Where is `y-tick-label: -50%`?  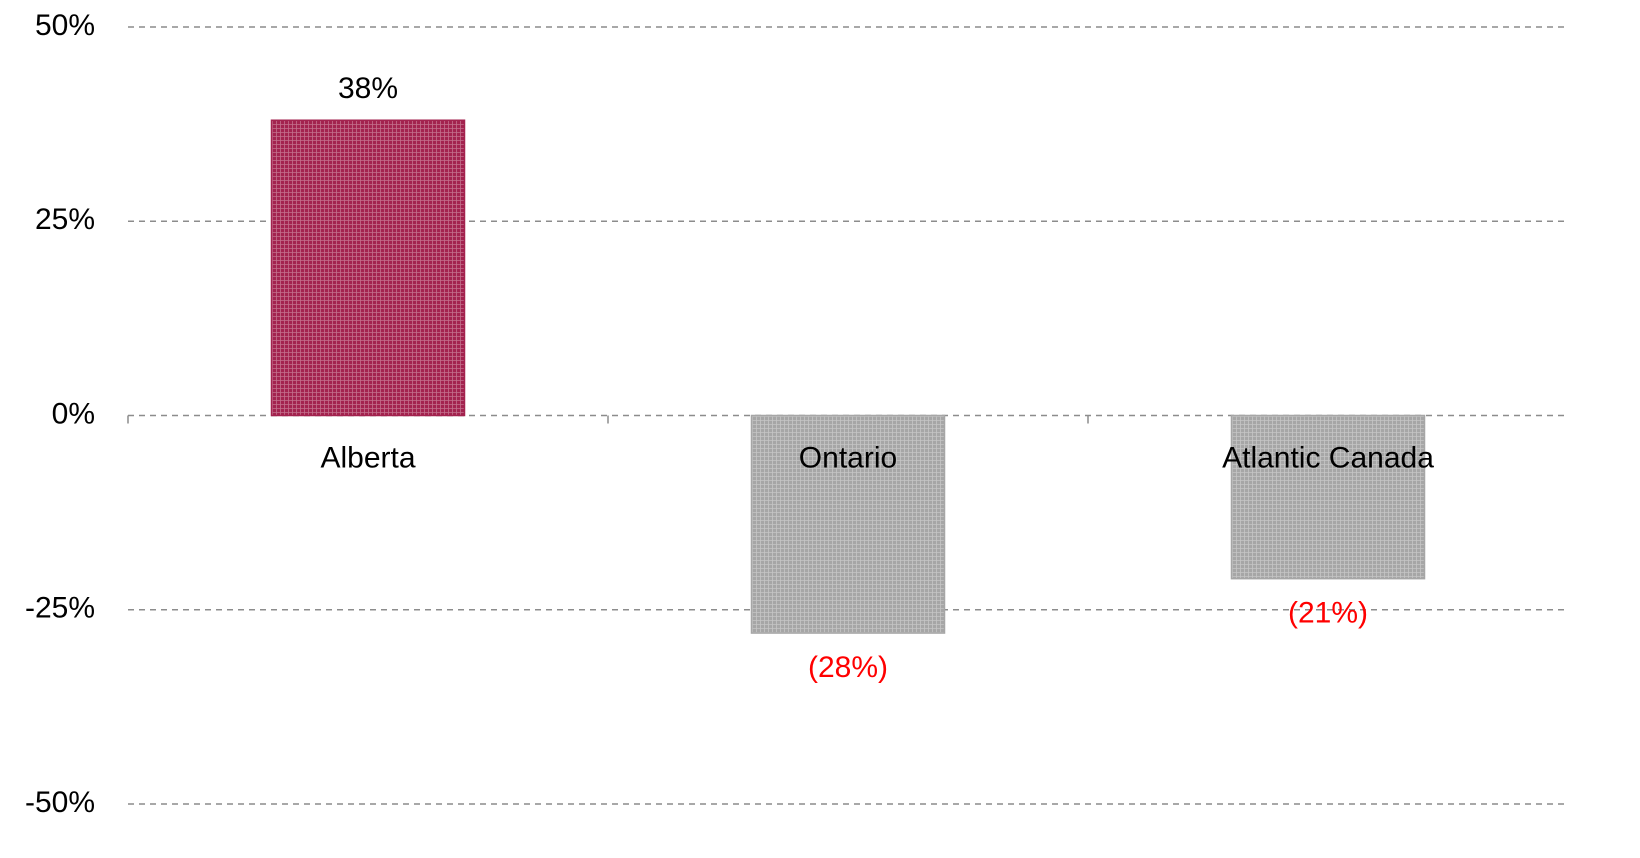 y-tick-label: -50% is located at coordinates (60, 802).